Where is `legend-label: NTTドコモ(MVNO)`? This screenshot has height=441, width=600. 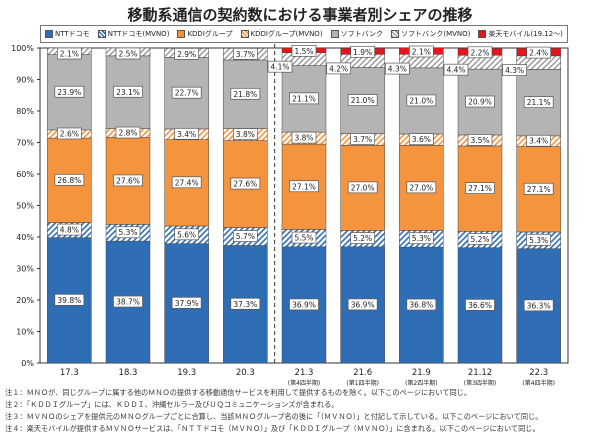
legend-label: NTTドコモ(MVNO) is located at coordinates (138, 34).